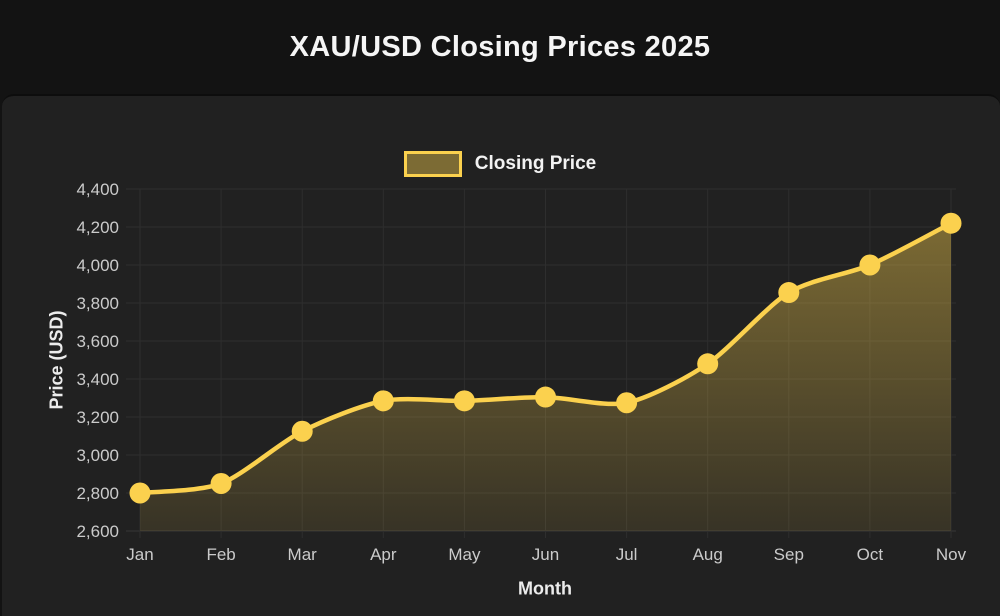  I want to click on data-point-may, so click(464, 401).